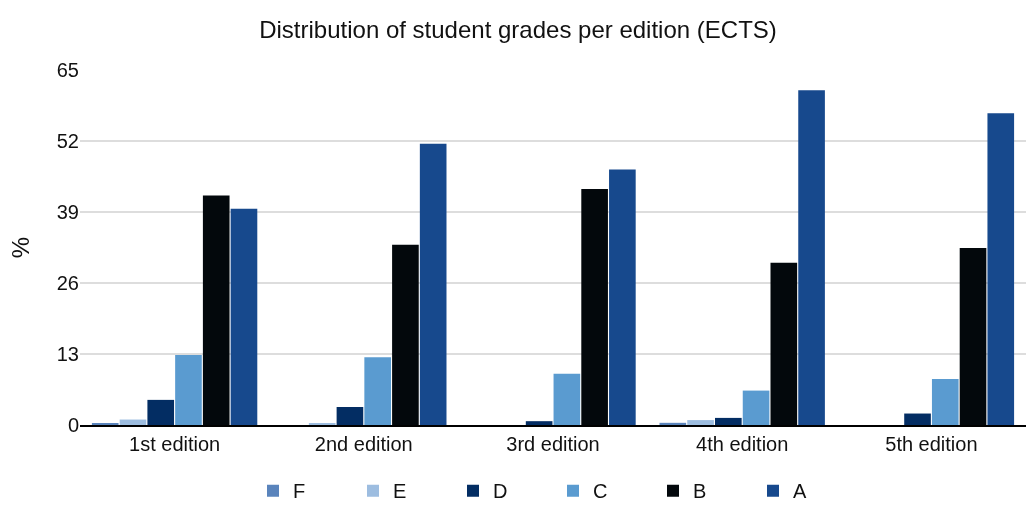 The image size is (1036, 520). I want to click on y-tick-label: 65, so click(67, 70).